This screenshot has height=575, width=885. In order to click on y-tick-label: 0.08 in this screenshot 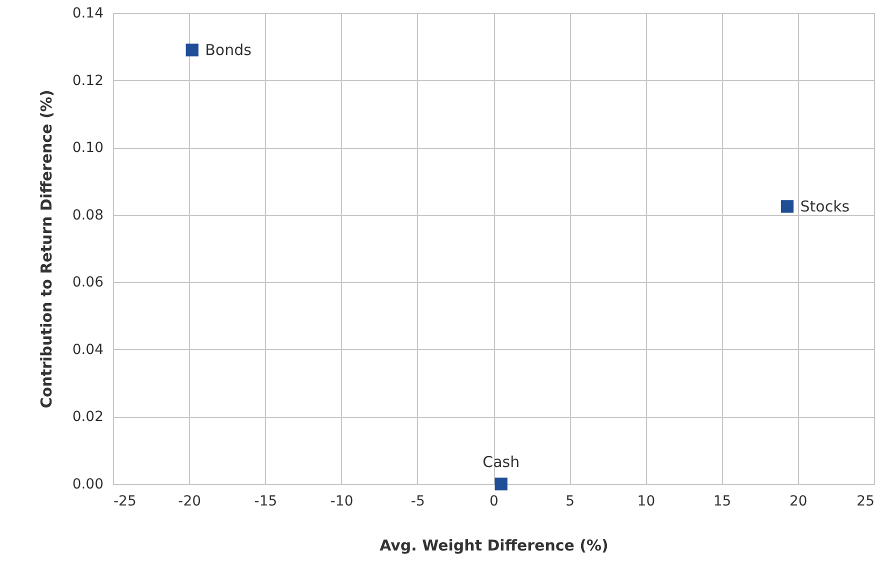, I will do `click(88, 215)`.